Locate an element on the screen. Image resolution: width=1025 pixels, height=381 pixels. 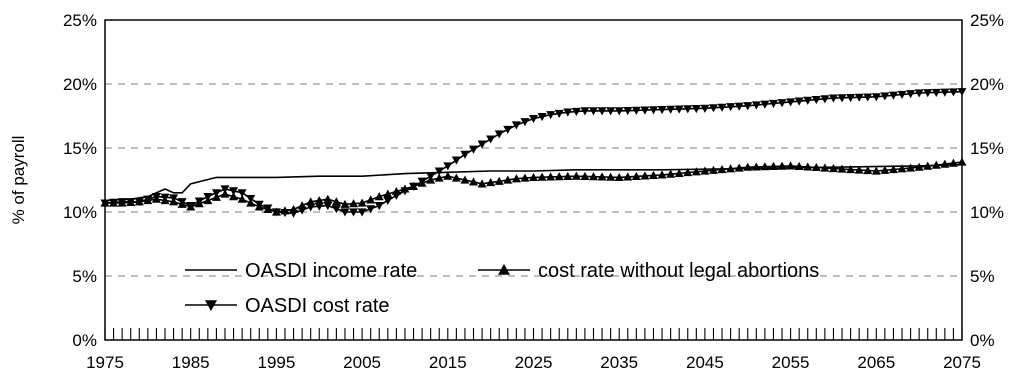
legend-entry: OASDI income rate is located at coordinates (301, 271).